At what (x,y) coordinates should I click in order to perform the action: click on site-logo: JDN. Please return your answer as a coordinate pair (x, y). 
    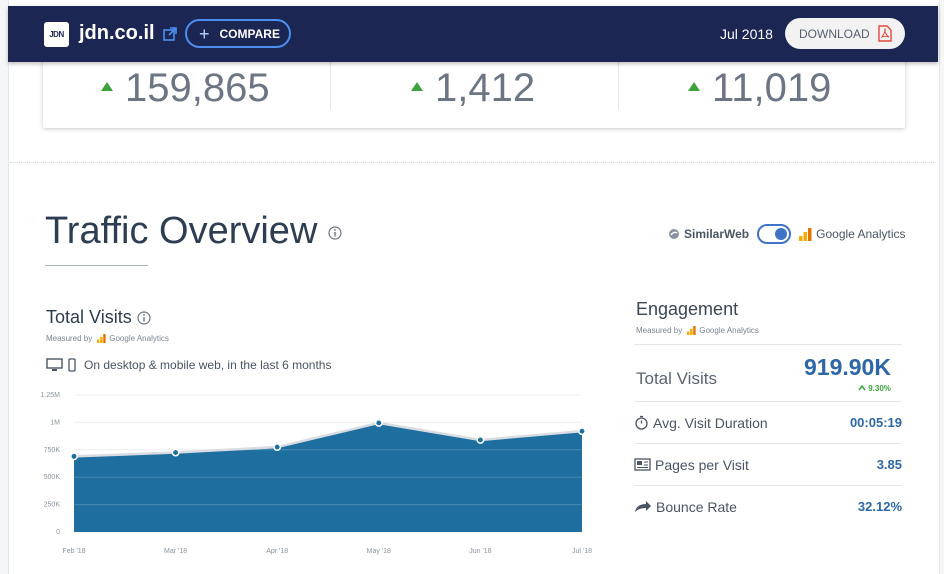
    Looking at the image, I should click on (56, 34).